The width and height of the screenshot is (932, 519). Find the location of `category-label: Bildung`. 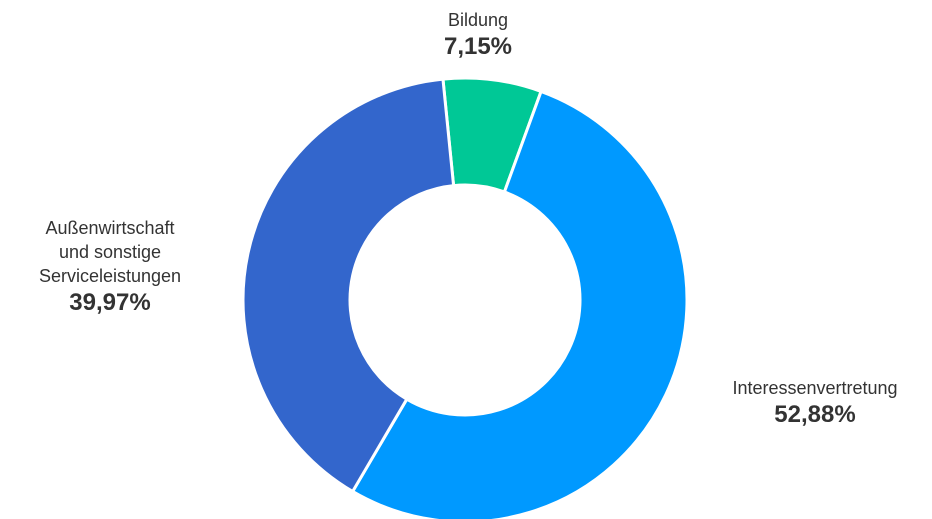

category-label: Bildung is located at coordinates (478, 20).